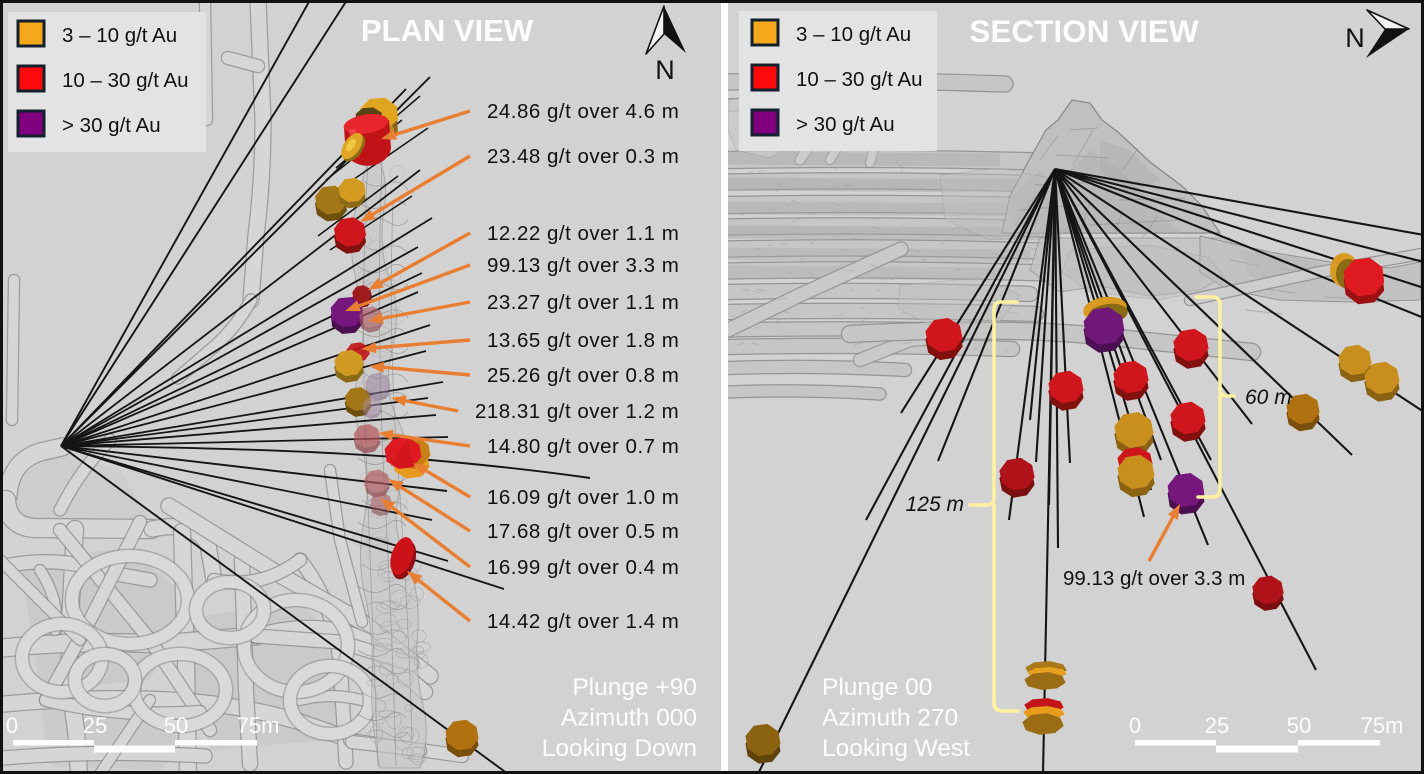  Describe the element at coordinates (583, 233) in the screenshot. I see `svg-text: 12.22 g/t over 1.1 m` at that location.